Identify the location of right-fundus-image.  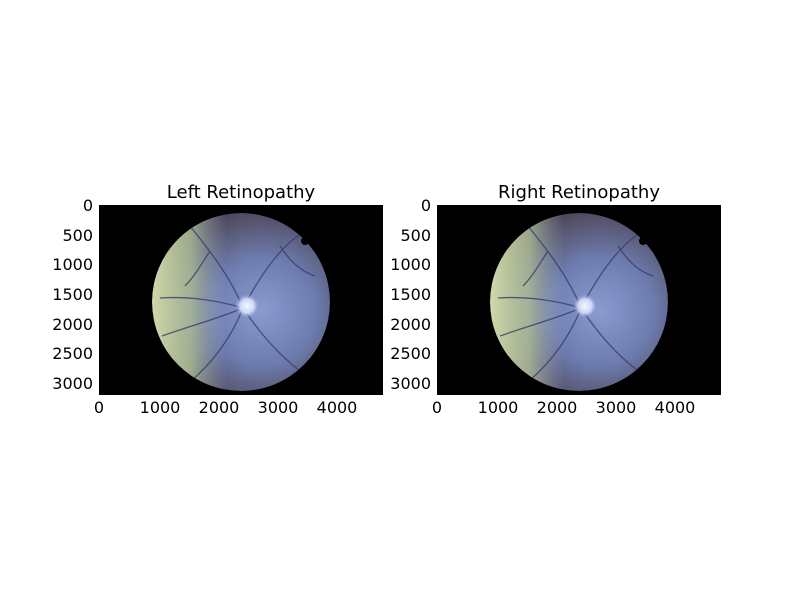
(579, 300).